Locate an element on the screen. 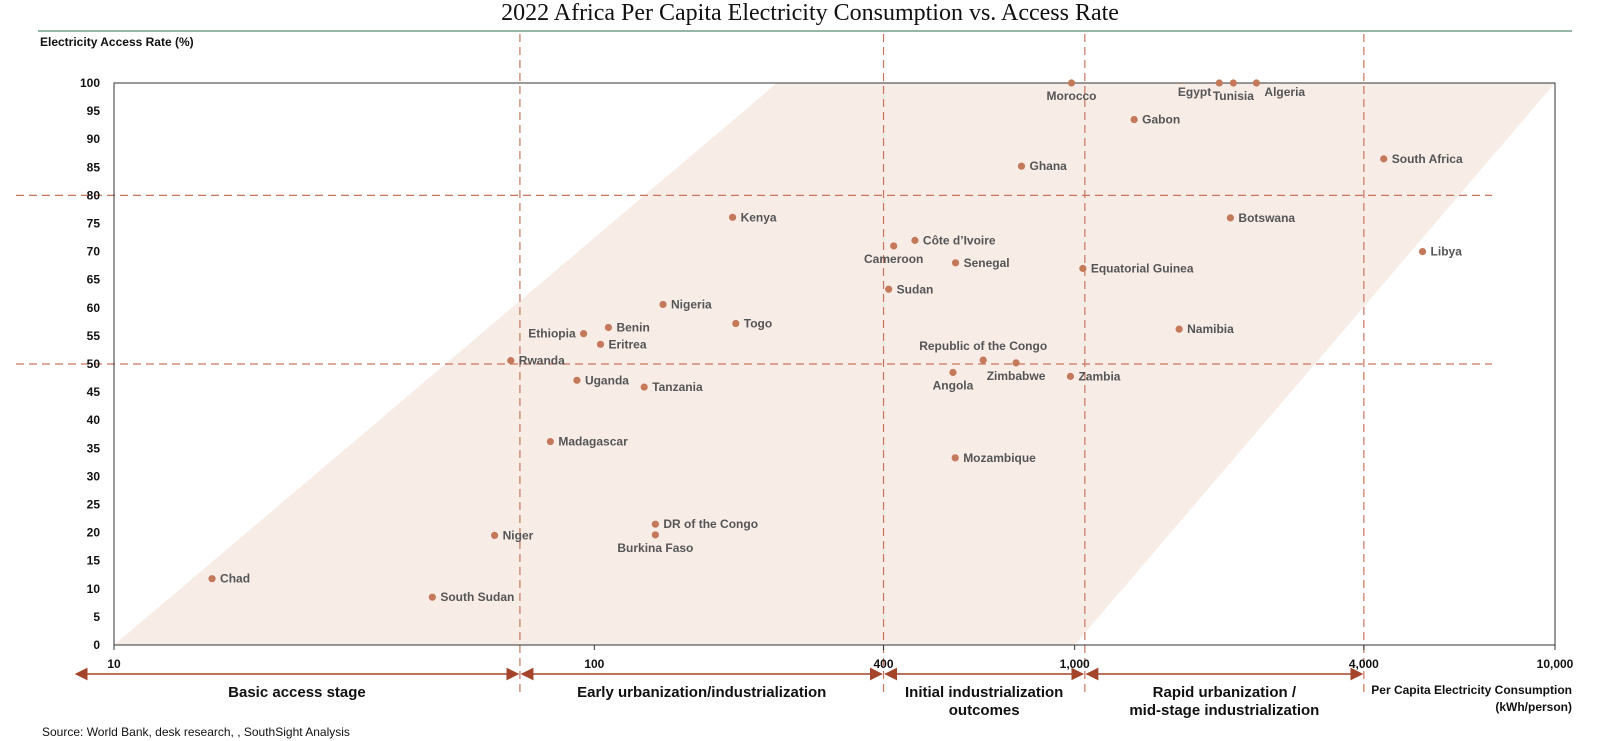 The width and height of the screenshot is (1600, 741). point-label: Republic of the Congo is located at coordinates (983, 346).